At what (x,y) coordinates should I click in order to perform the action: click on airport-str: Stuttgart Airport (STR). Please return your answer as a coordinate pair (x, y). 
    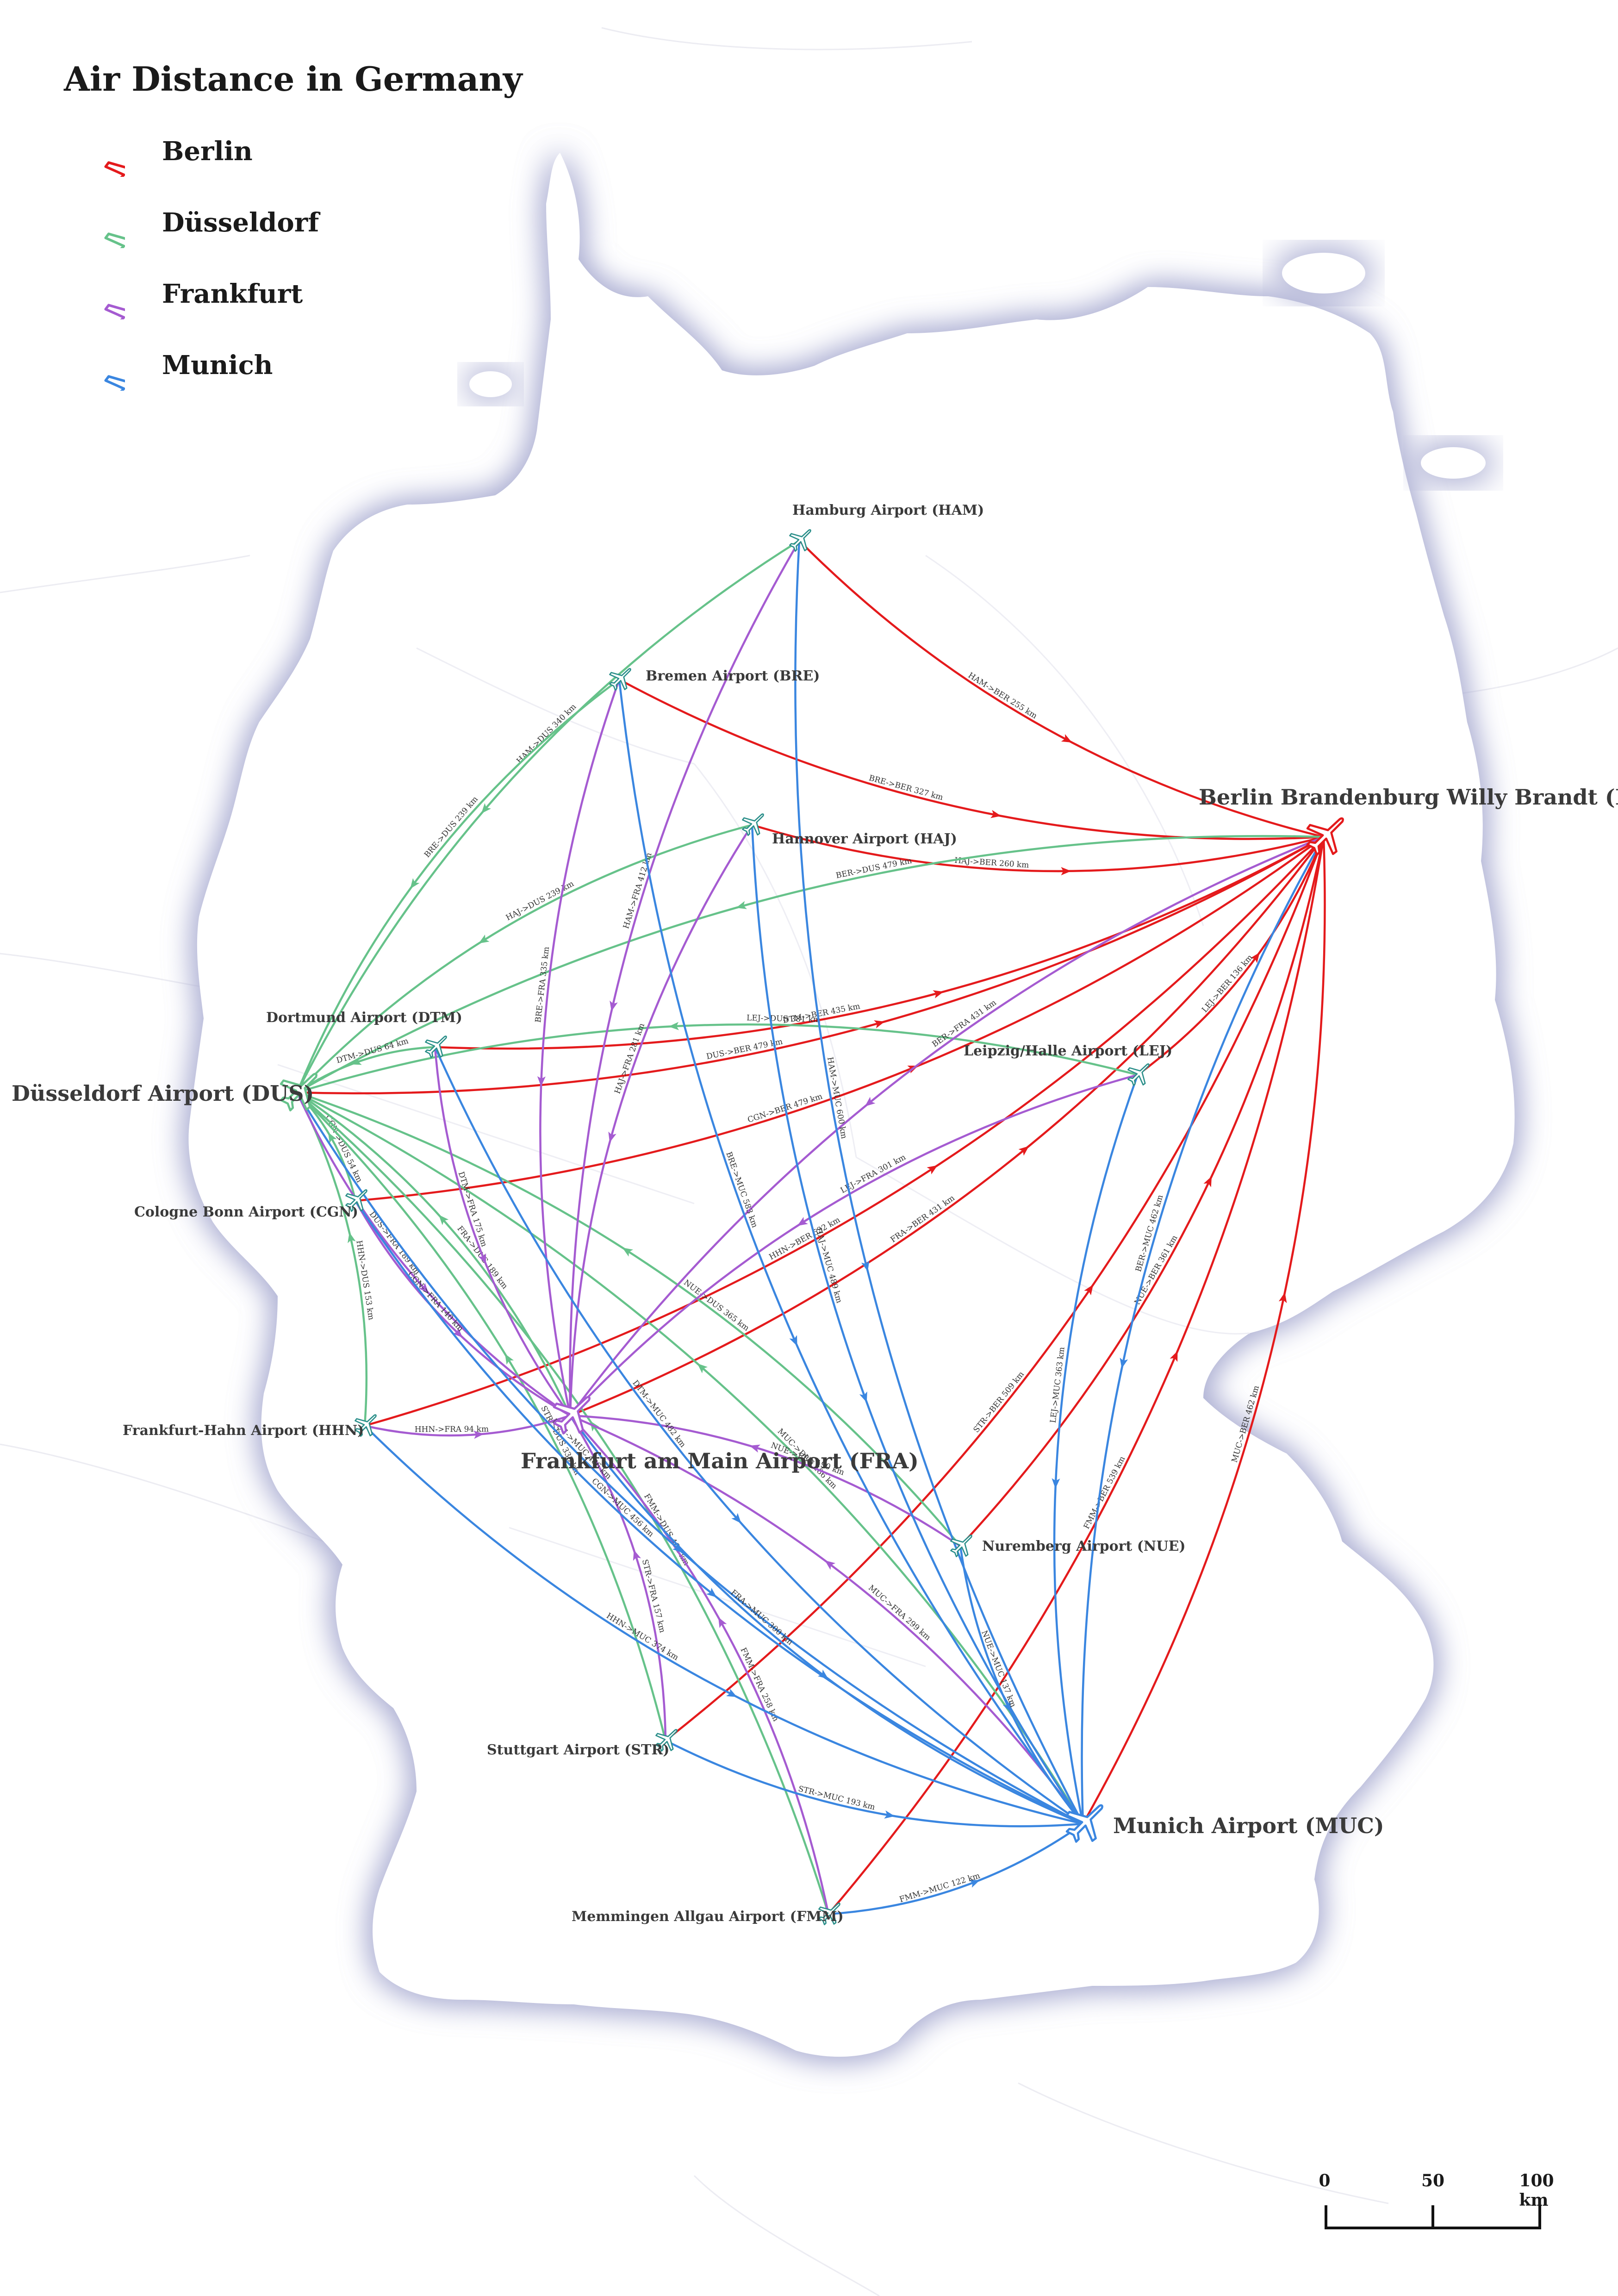
    Looking at the image, I should click on (582, 1743).